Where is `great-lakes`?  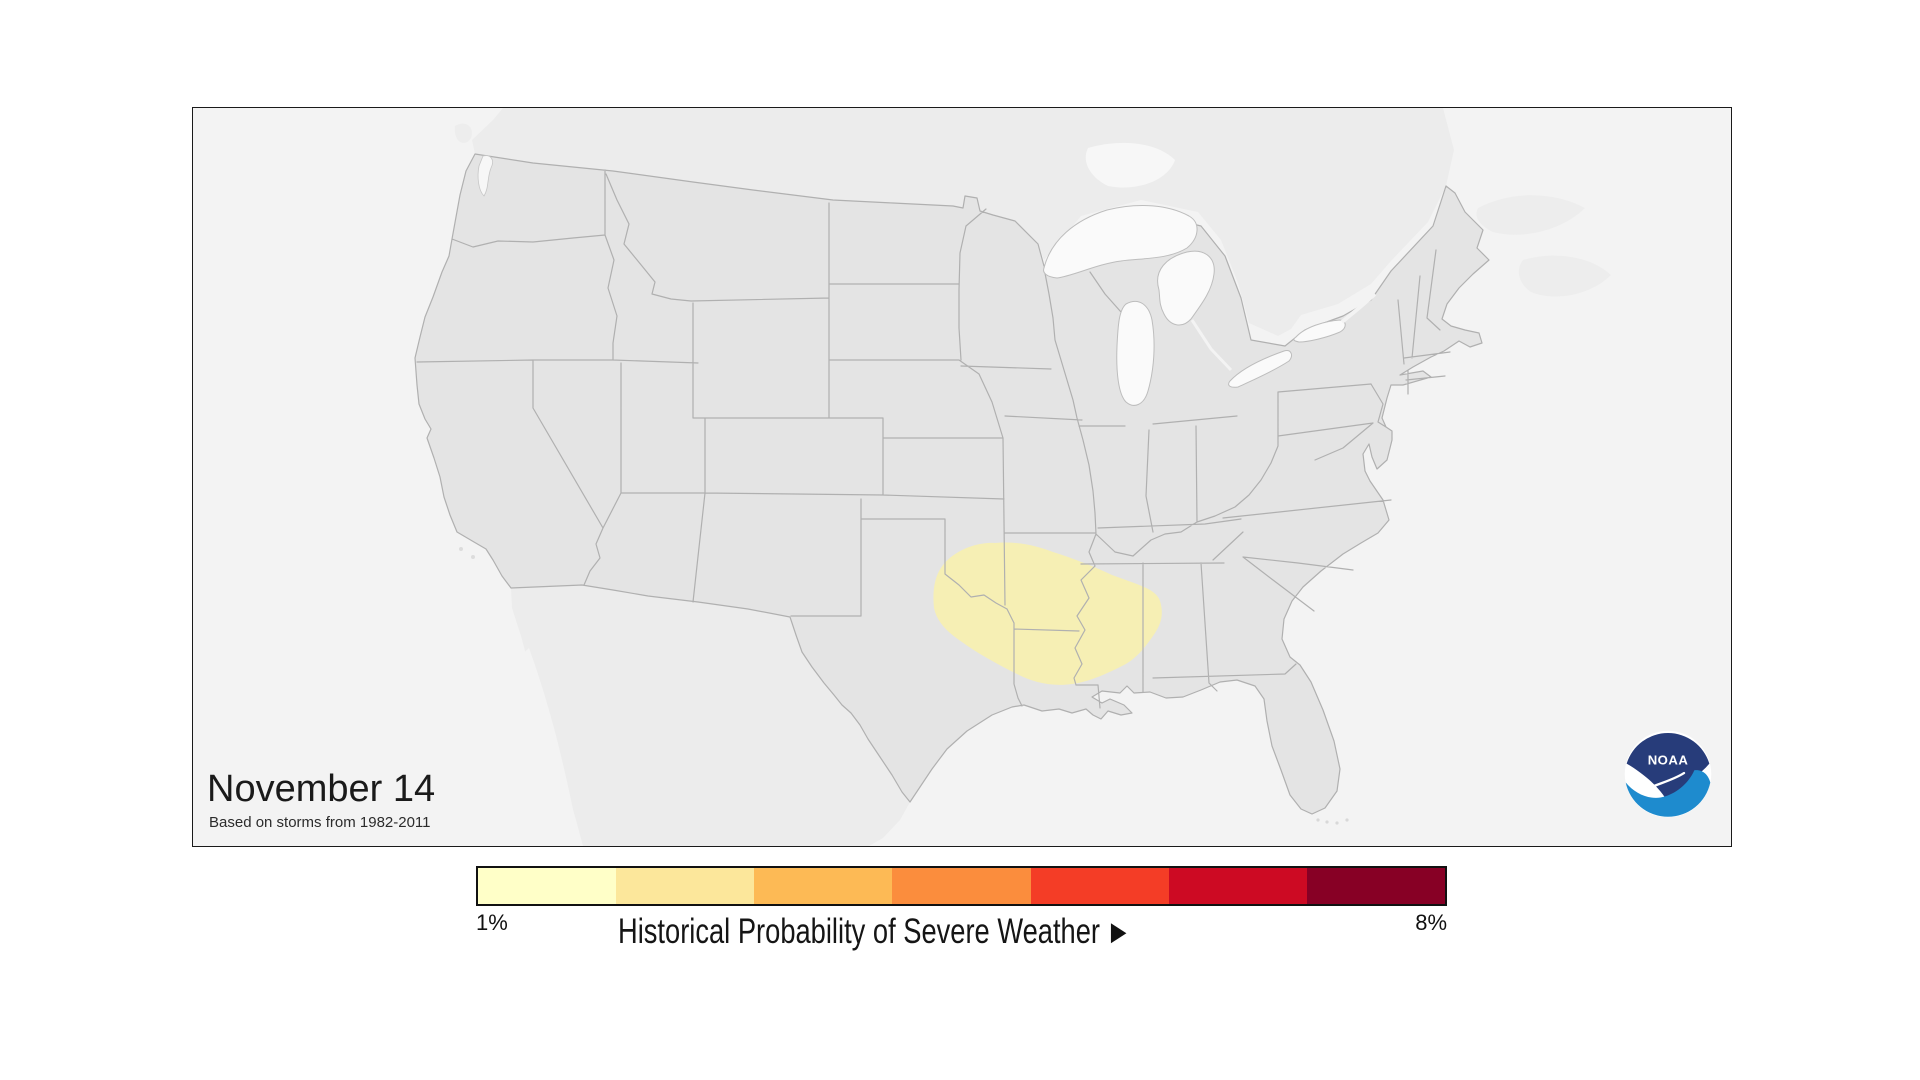
great-lakes is located at coordinates (1194, 305).